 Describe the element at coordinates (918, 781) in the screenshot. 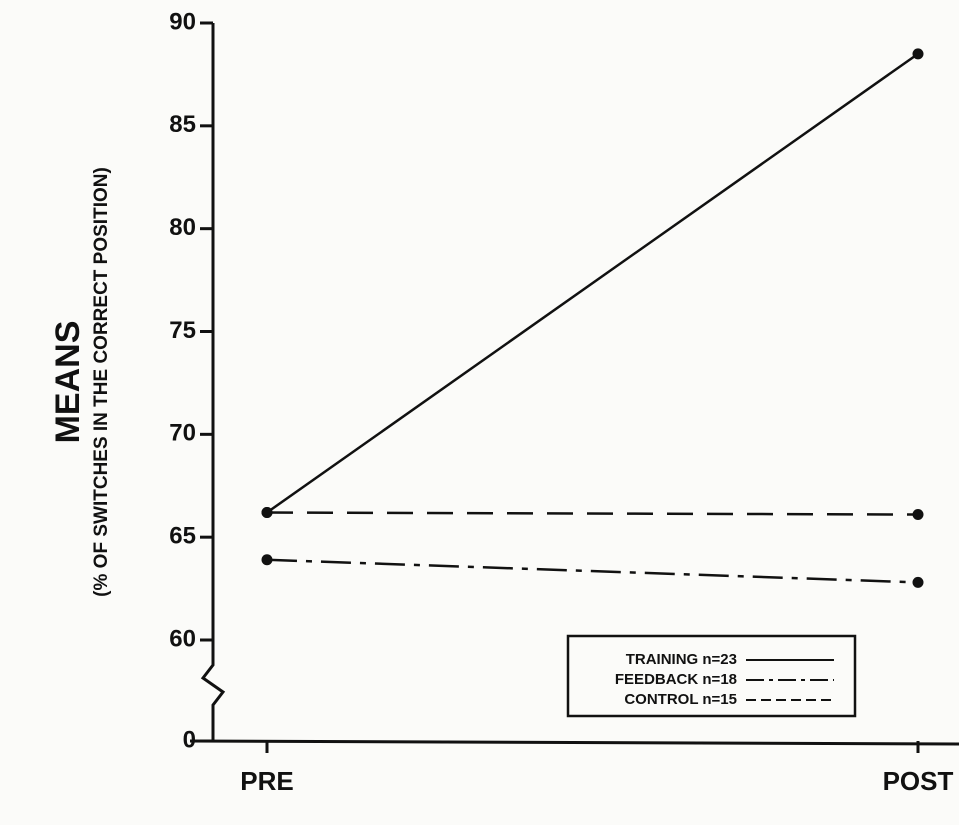

I see `x-tick-label: POST` at that location.